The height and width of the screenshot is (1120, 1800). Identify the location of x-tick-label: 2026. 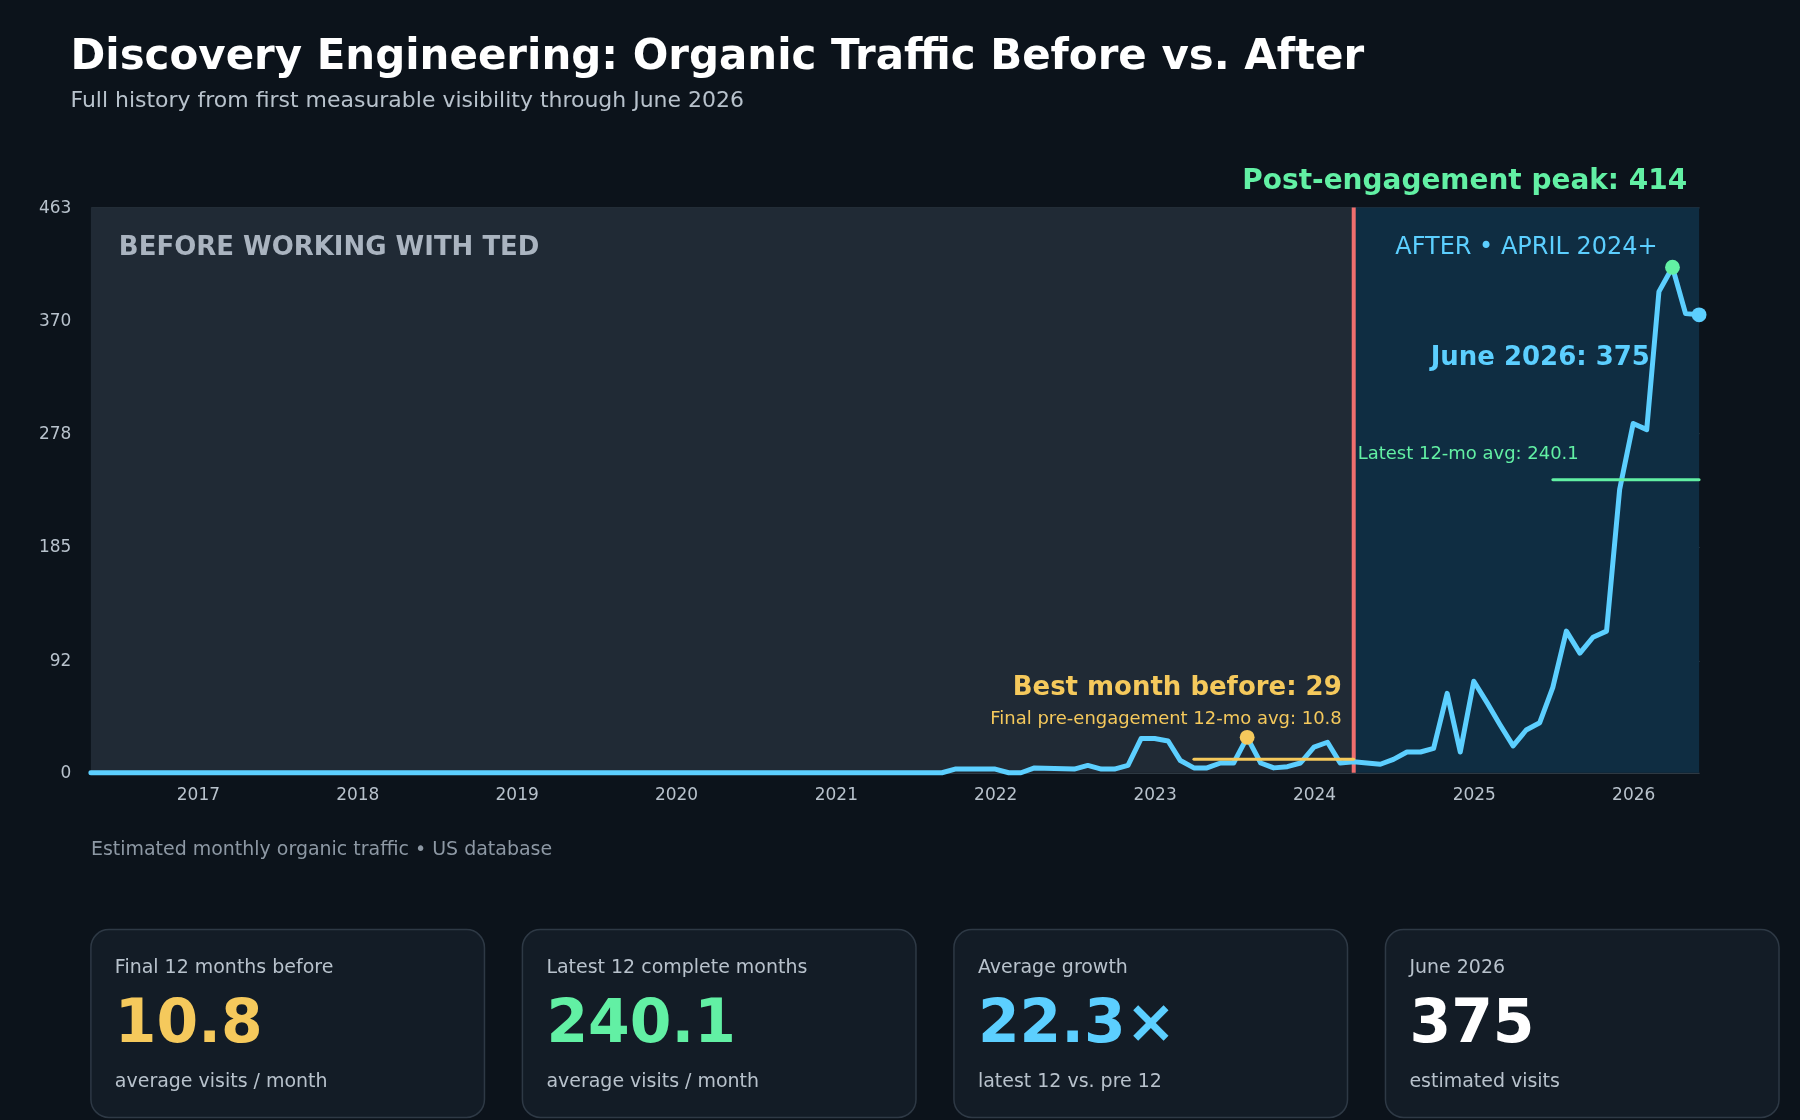
(1634, 794).